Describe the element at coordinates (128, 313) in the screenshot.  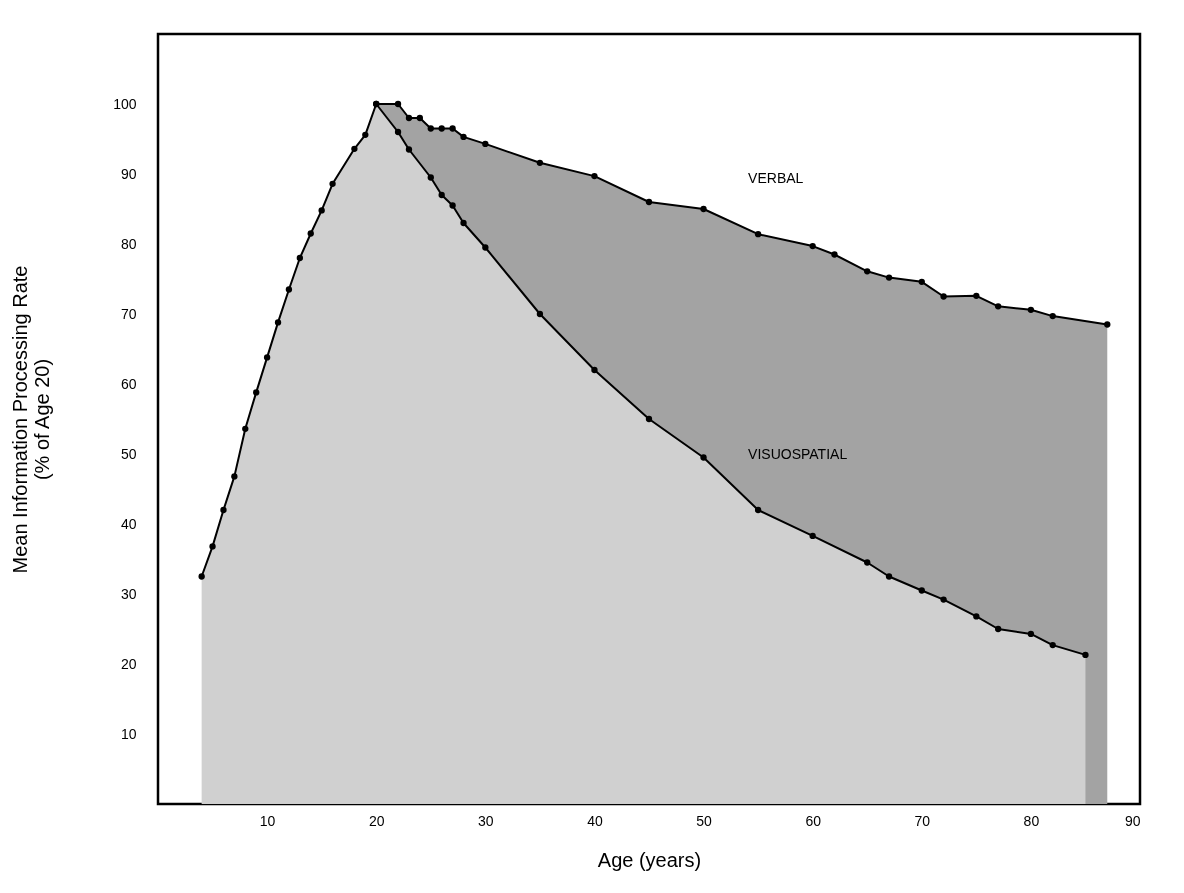
I see `y-tick-label: 70` at that location.